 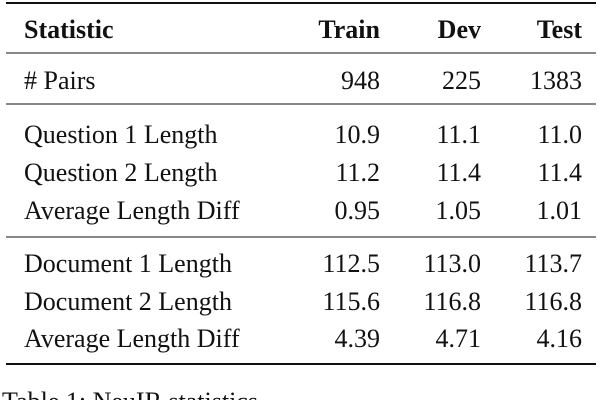 What do you see at coordinates (556, 80) in the screenshot?
I see `cell: 1383` at bounding box center [556, 80].